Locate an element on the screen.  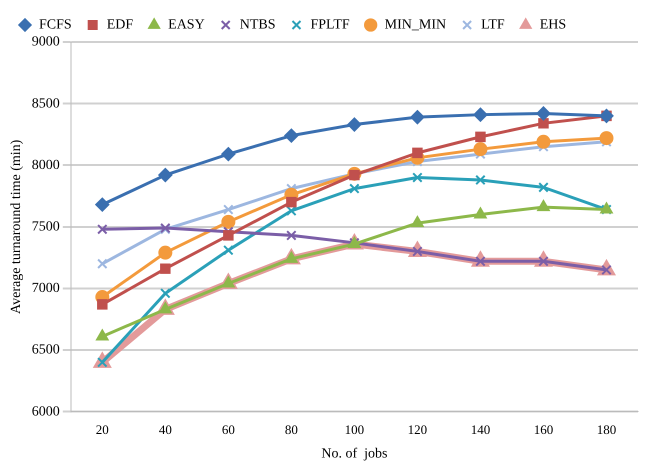
y-axis-title: Average turnaround time (min) is located at coordinates (16, 226).